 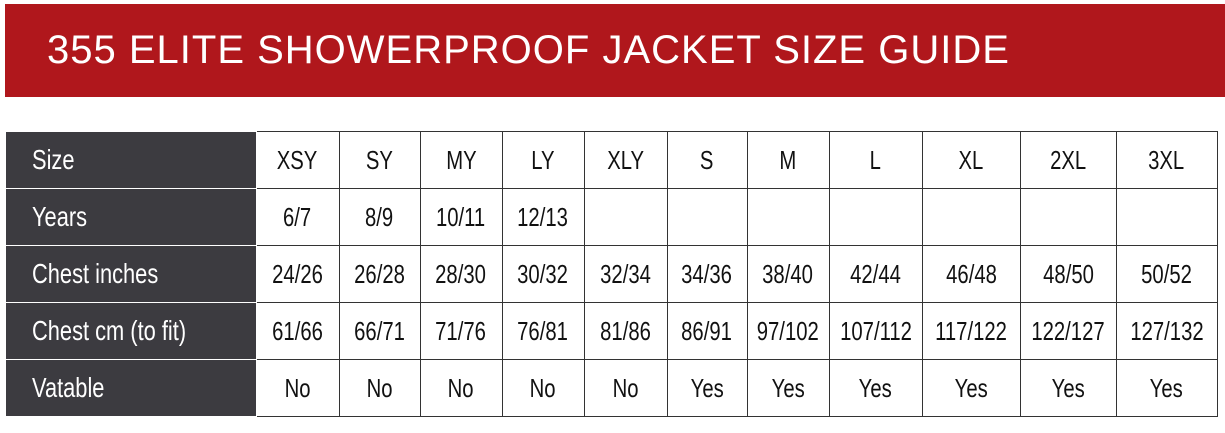 What do you see at coordinates (1166, 160) in the screenshot?
I see `table-cell: 3XL` at bounding box center [1166, 160].